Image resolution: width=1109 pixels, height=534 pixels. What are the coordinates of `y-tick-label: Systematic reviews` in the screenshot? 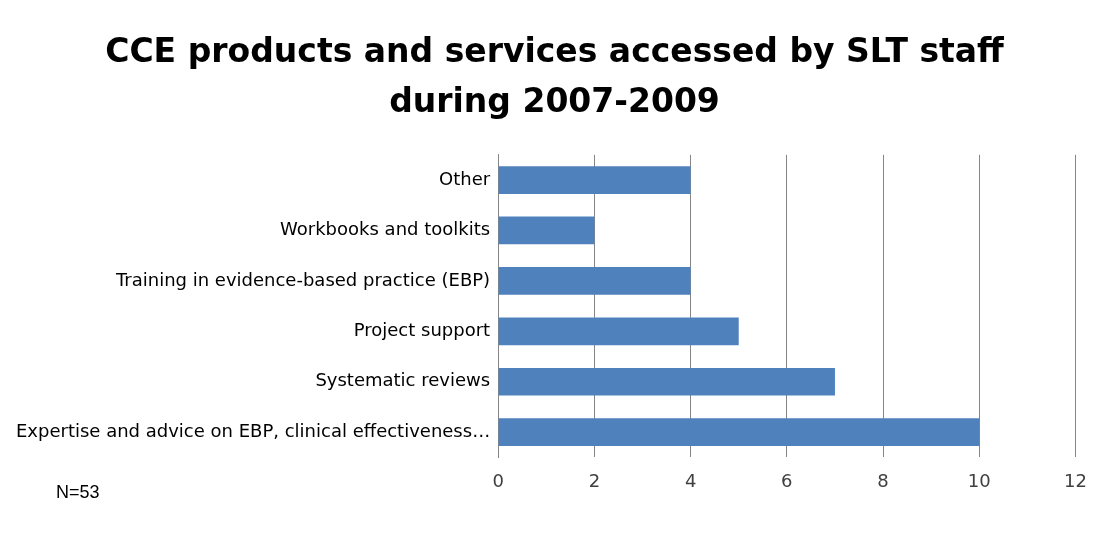 It's located at (403, 380).